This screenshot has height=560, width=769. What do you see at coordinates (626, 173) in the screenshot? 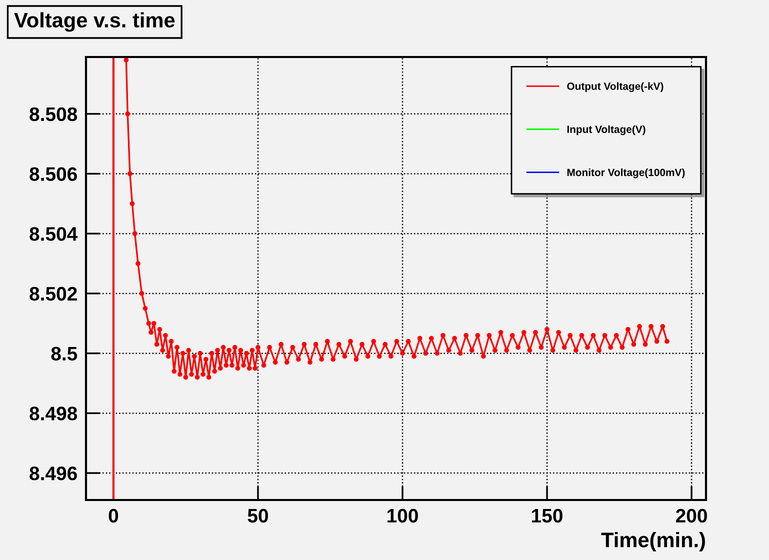
I see `legend-label: Monitor Voltage(100mV)` at bounding box center [626, 173].